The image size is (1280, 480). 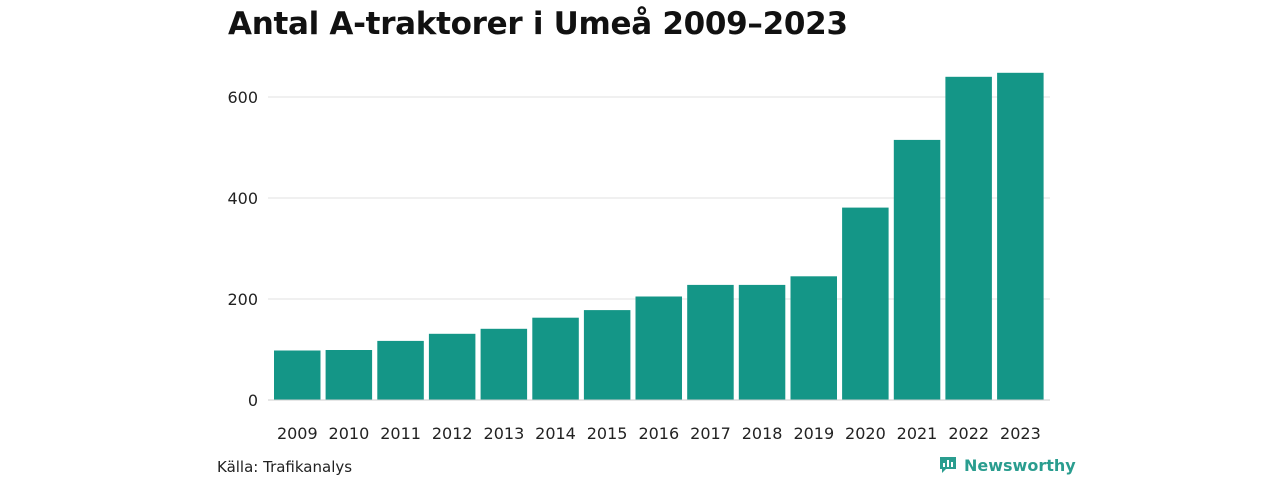 What do you see at coordinates (813, 338) in the screenshot?
I see `bar-2019` at bounding box center [813, 338].